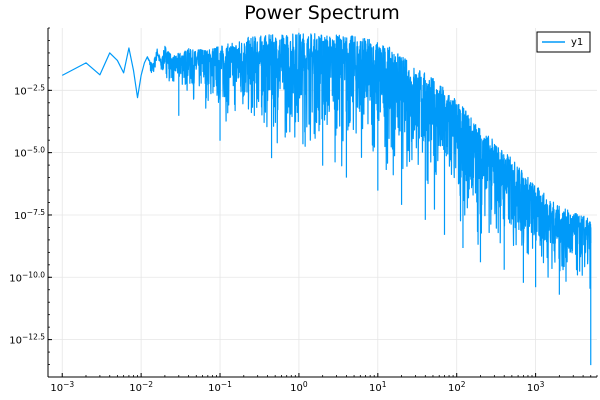 The width and height of the screenshot is (600, 400). What do you see at coordinates (378, 387) in the screenshot?
I see `x-tick-label: 10¹` at bounding box center [378, 387].